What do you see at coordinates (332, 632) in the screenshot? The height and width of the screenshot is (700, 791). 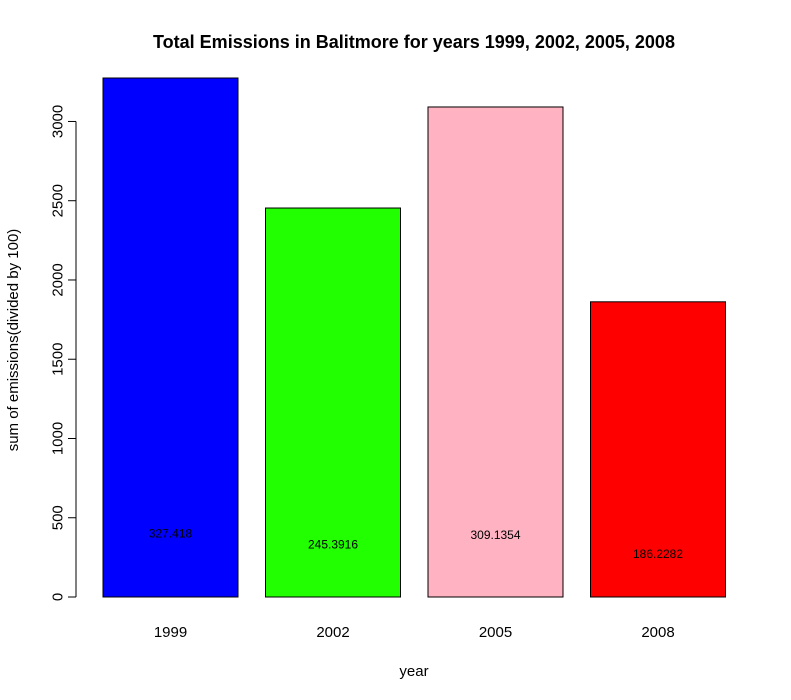 I see `x-tick-label: 2002` at bounding box center [332, 632].